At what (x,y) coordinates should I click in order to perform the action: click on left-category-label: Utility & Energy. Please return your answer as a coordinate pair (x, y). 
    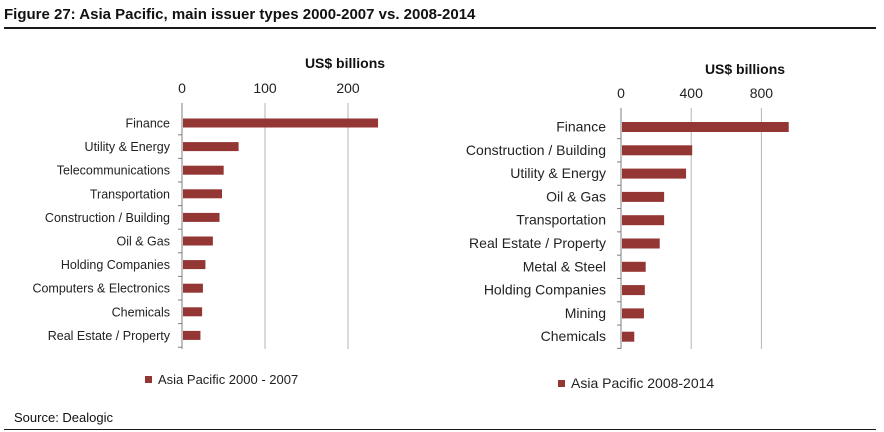
    Looking at the image, I should click on (128, 147).